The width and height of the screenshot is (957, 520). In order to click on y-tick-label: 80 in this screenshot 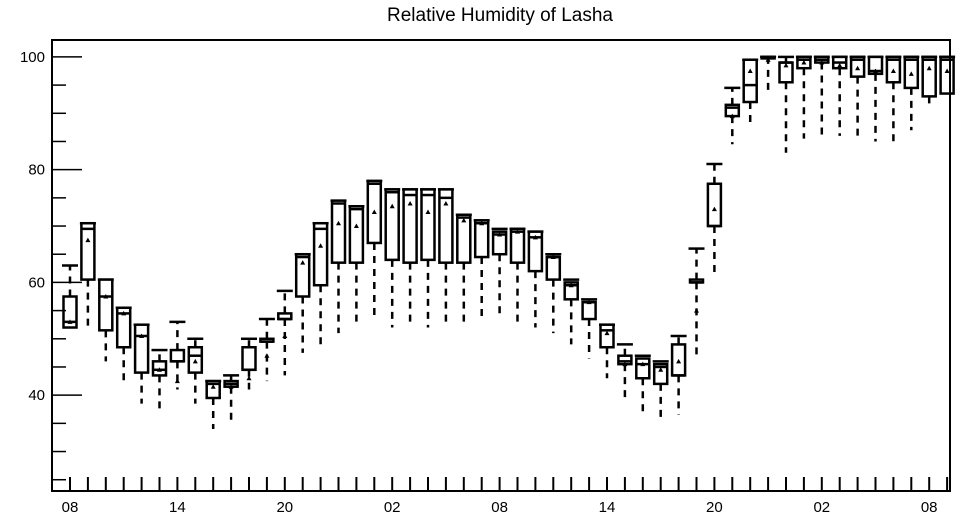, I will do `click(36, 170)`.